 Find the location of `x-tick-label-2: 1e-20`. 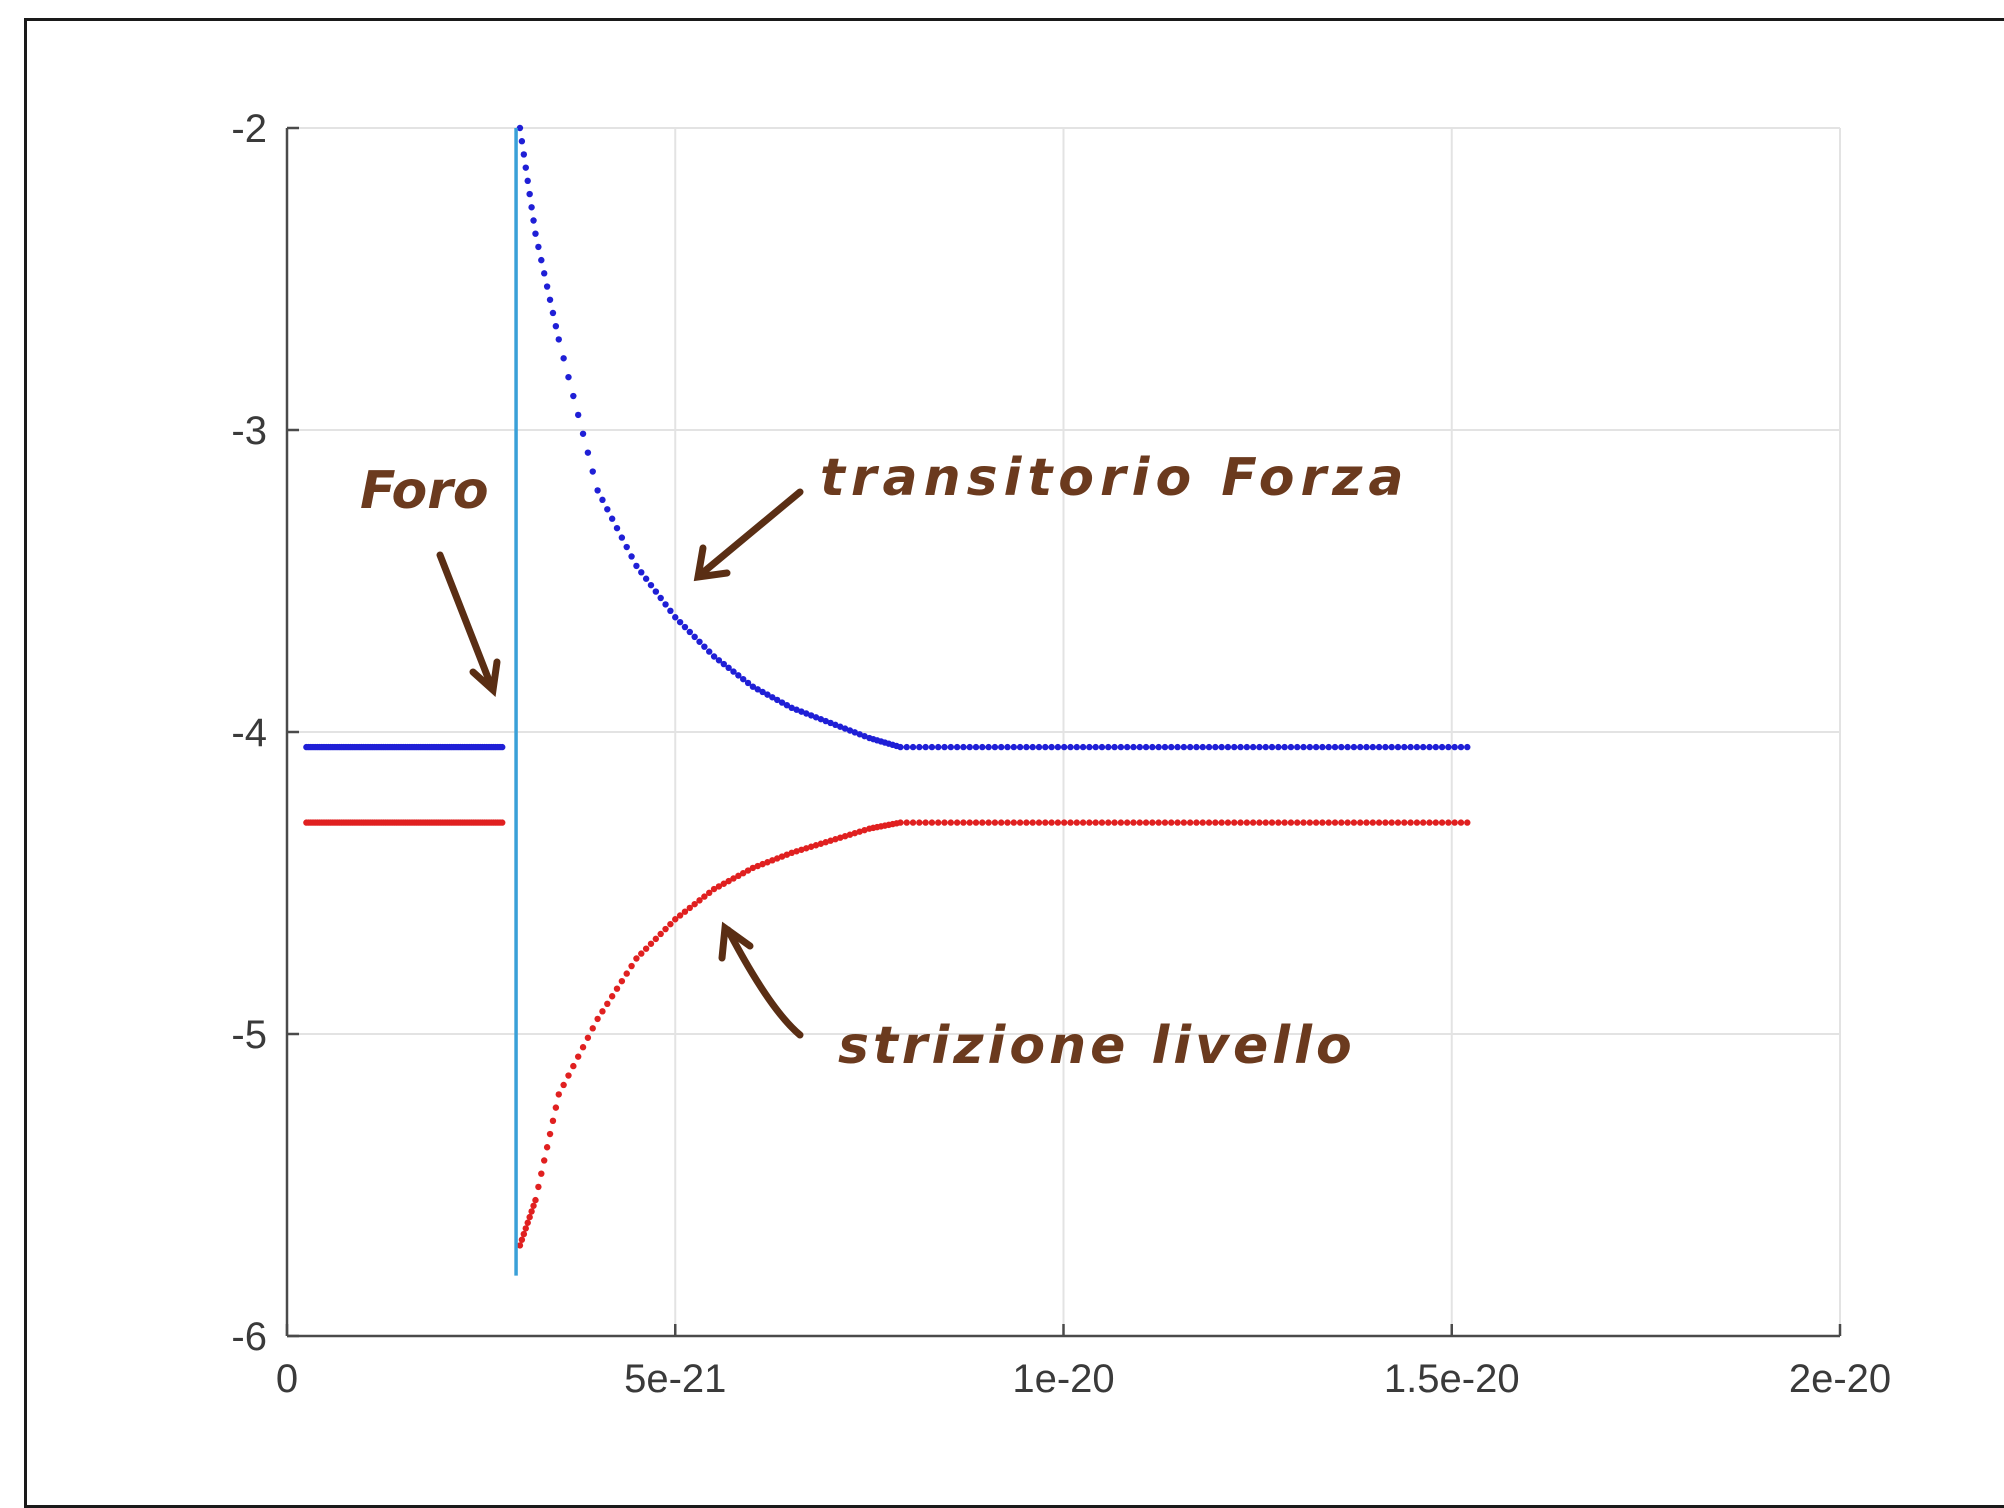

x-tick-label-2: 1e-20 is located at coordinates (1063, 1379).